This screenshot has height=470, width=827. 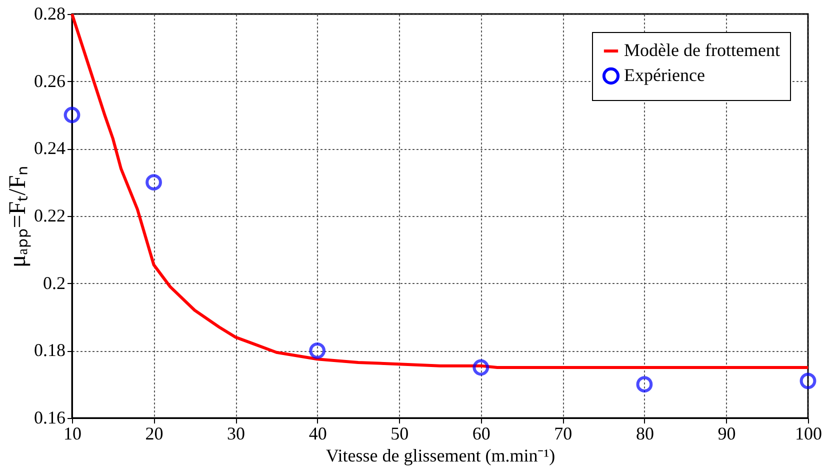 I want to click on y-tick-label: 0.26, so click(x=50, y=80).